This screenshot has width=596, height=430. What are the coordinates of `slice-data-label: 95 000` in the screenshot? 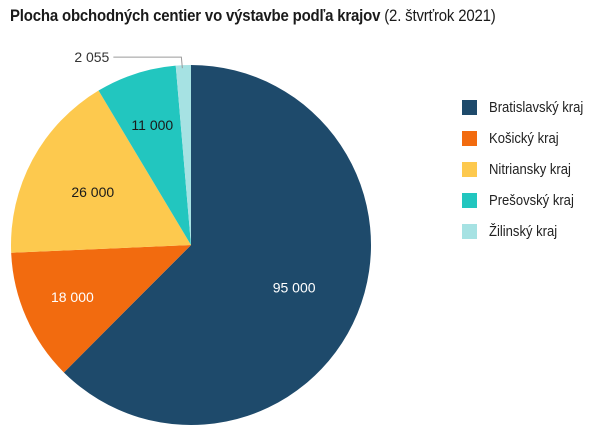 It's located at (294, 288).